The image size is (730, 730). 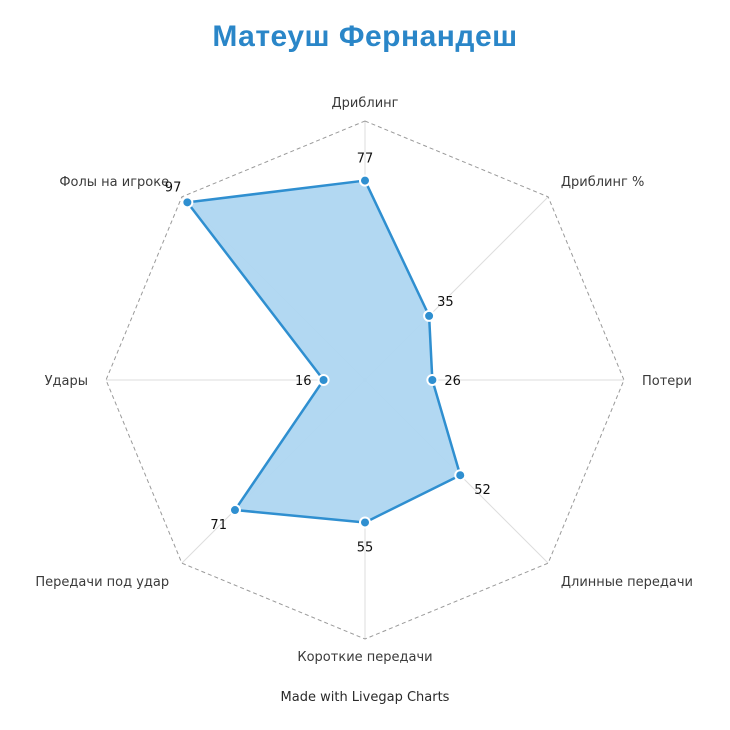 I want to click on axis-label: Короткие передачи, so click(x=364, y=657).